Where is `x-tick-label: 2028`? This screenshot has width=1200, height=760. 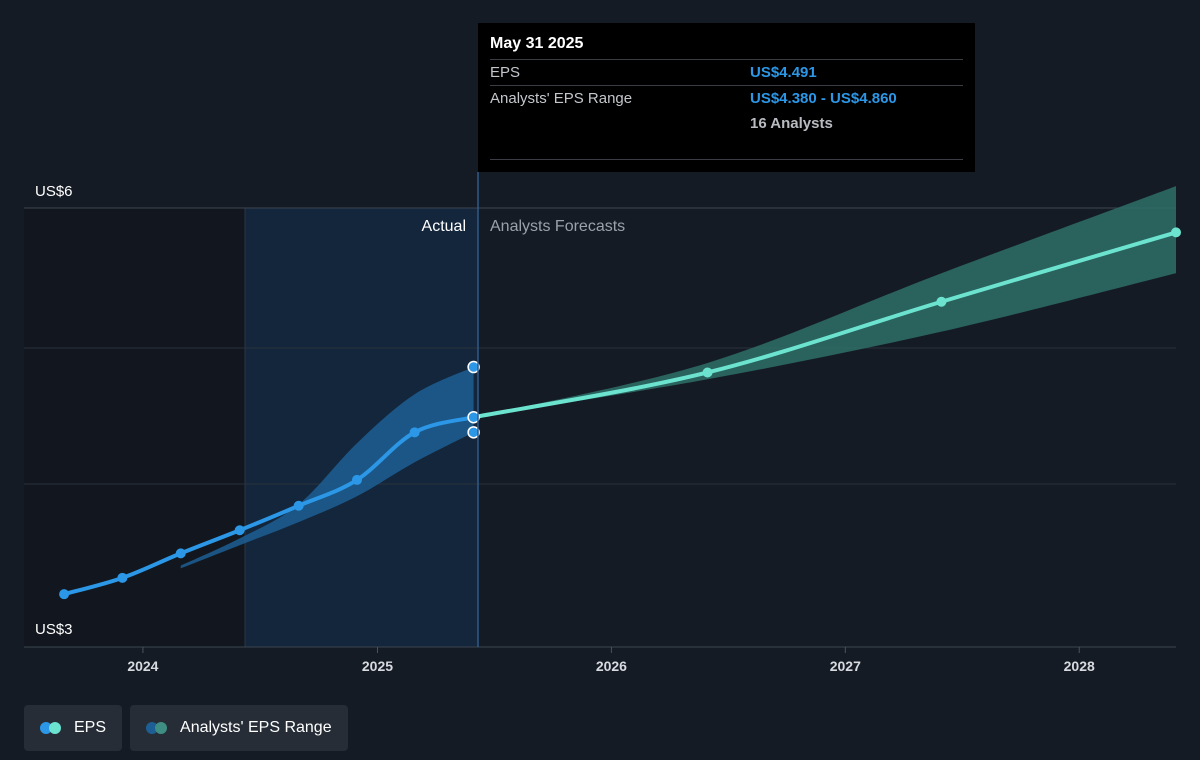 x-tick-label: 2028 is located at coordinates (1079, 666).